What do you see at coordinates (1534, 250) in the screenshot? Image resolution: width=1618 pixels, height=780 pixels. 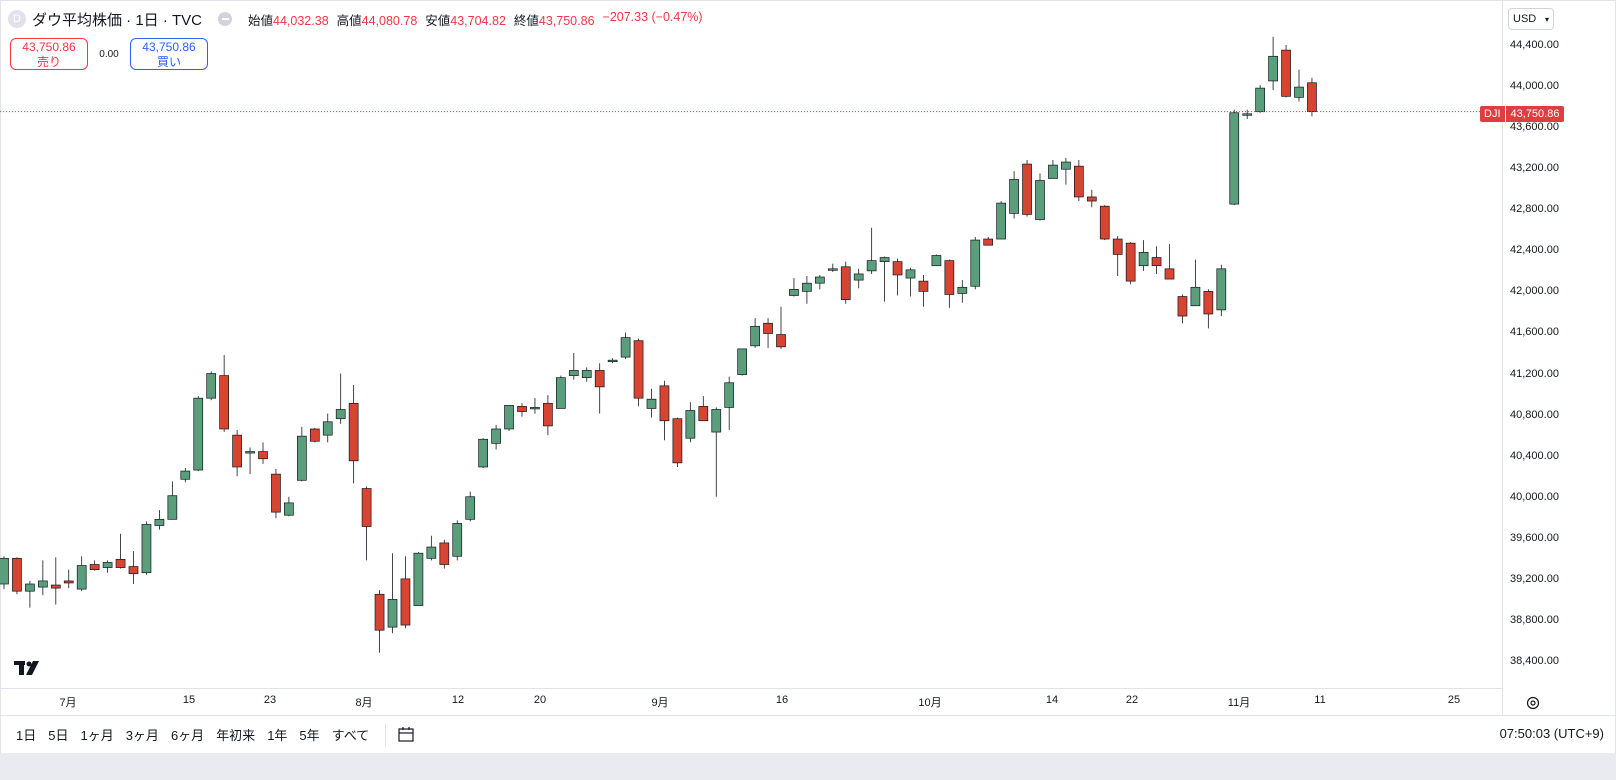 I see `price-tick-label: 42,400.00` at bounding box center [1534, 250].